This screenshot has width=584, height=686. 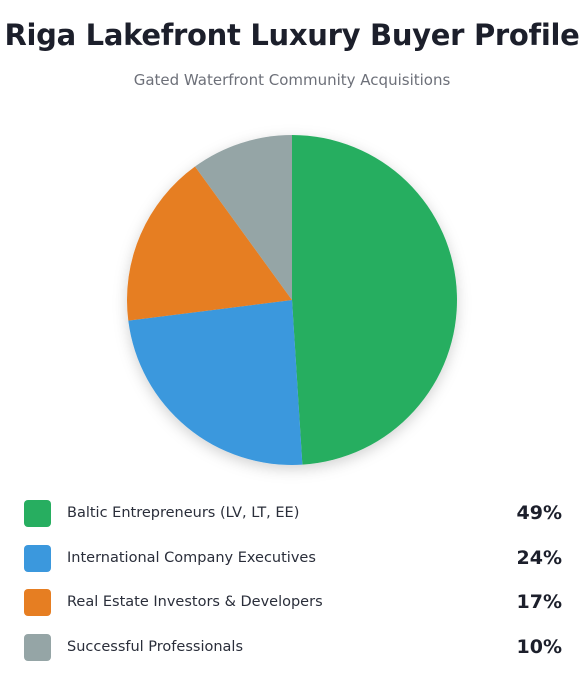 What do you see at coordinates (155, 647) in the screenshot?
I see `legend-label: Successful Professionals` at bounding box center [155, 647].